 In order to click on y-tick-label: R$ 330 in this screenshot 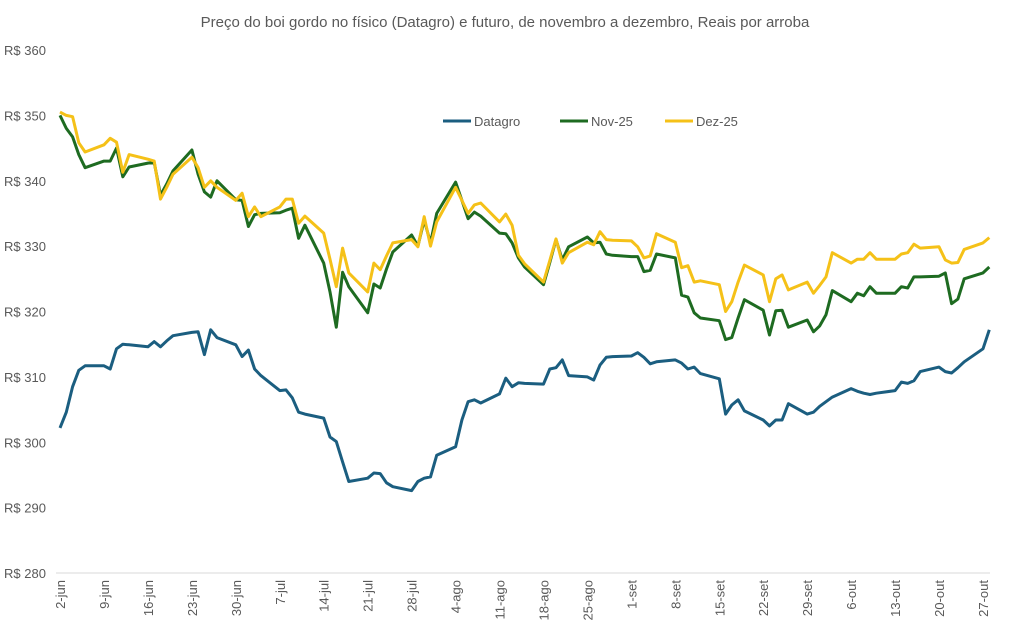, I will do `click(25, 246)`.